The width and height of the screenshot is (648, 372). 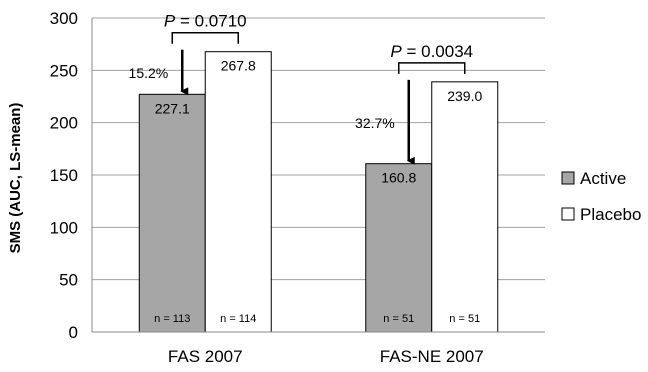 What do you see at coordinates (172, 108) in the screenshot?
I see `bar-value-label: 227.1` at bounding box center [172, 108].